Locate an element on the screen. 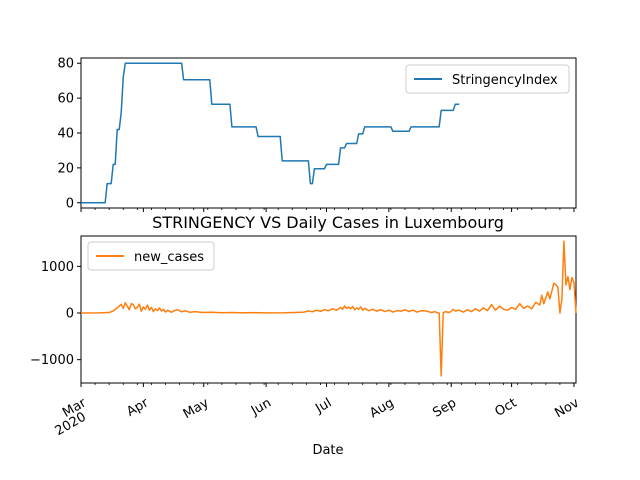  x-tick-label: Apr is located at coordinates (138, 407).